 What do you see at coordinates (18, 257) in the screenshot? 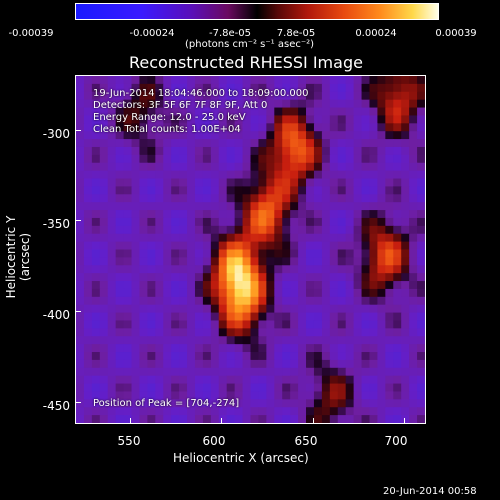
I see `y-axis-label: Heliocentric Y (arcsec)` at bounding box center [18, 257].